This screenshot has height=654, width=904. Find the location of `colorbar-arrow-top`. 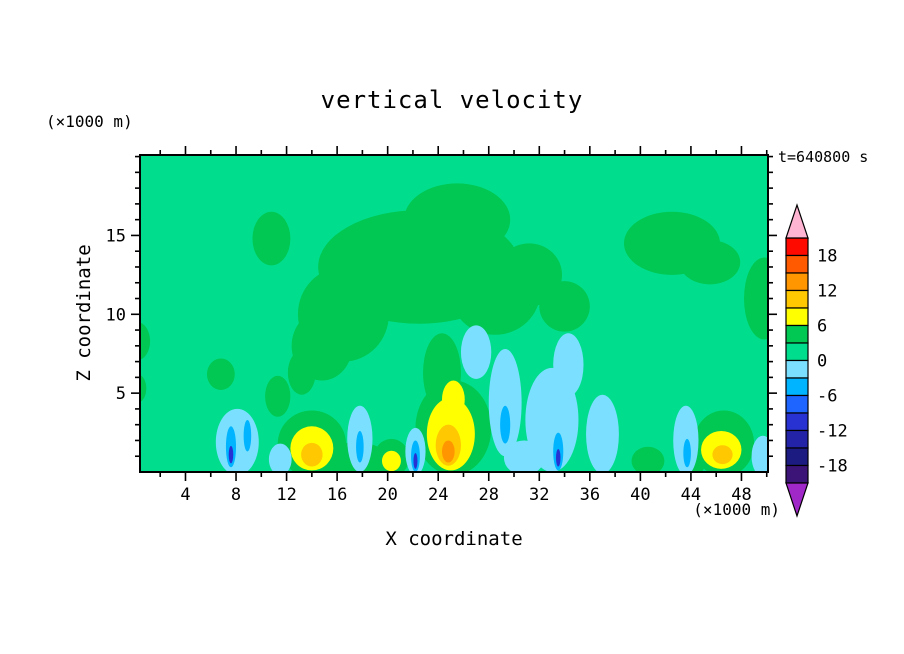

colorbar-arrow-top is located at coordinates (797, 221).